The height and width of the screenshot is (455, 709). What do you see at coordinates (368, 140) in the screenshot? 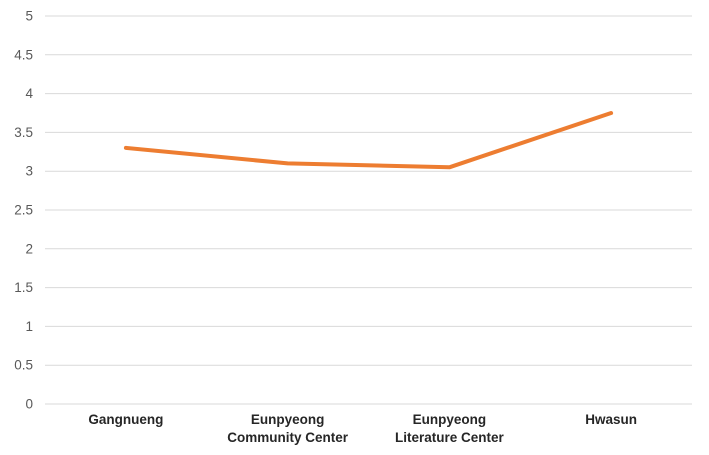
I see `data-series-line` at bounding box center [368, 140].